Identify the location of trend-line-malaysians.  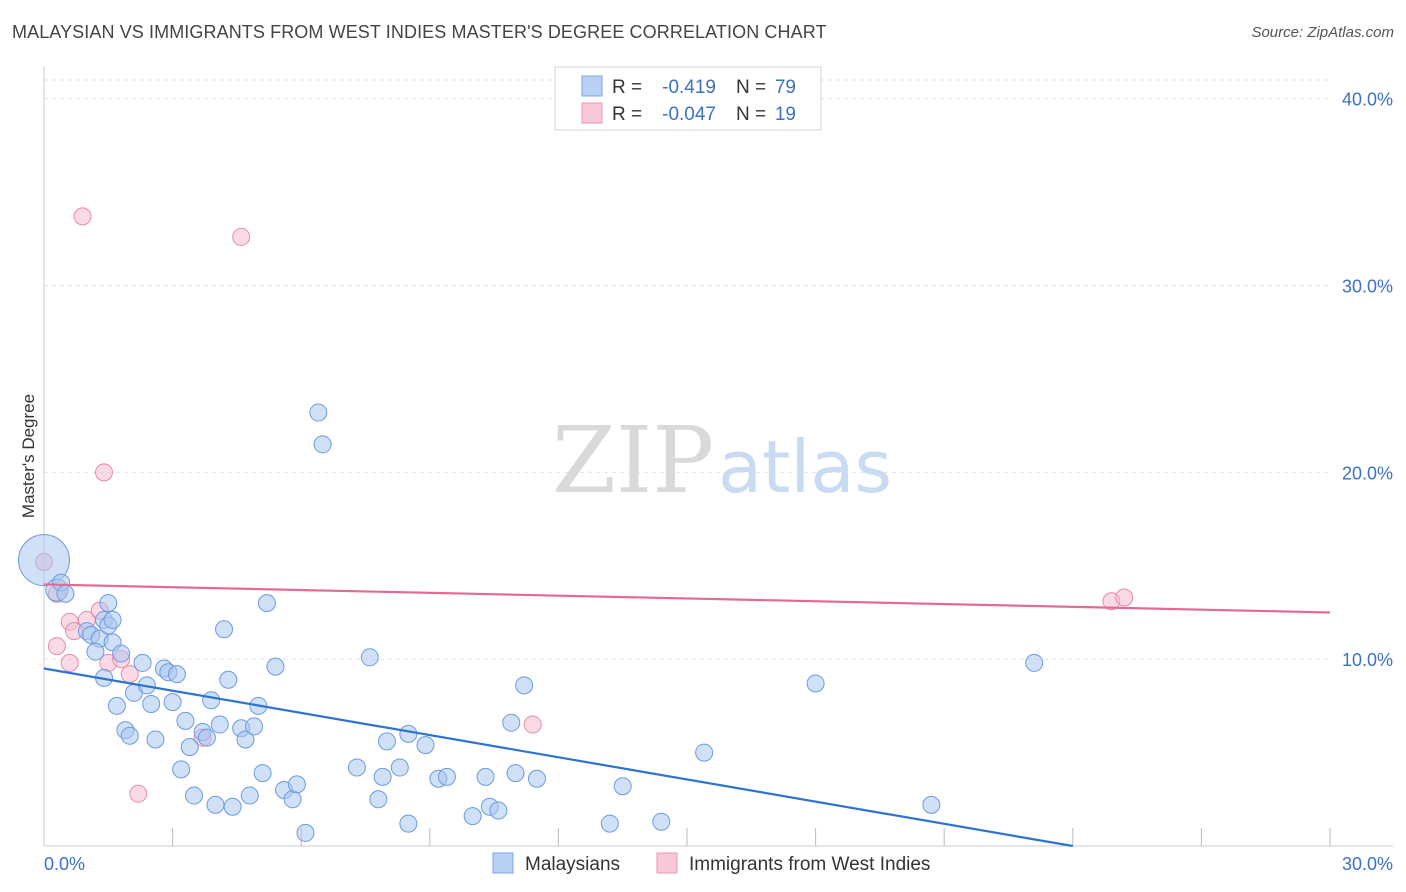
(558, 757).